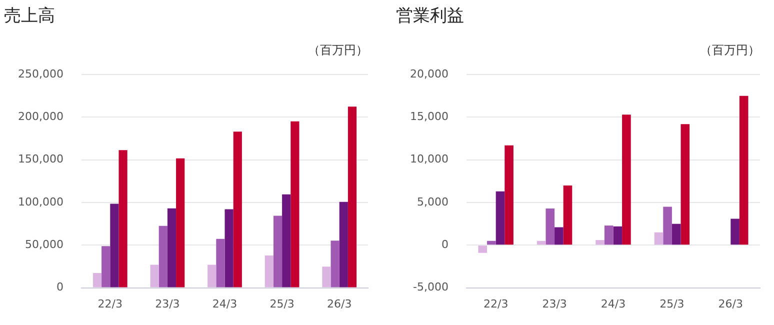 Image resolution: width=774 pixels, height=325 pixels. I want to click on y-tick-label: 5,000, so click(432, 201).